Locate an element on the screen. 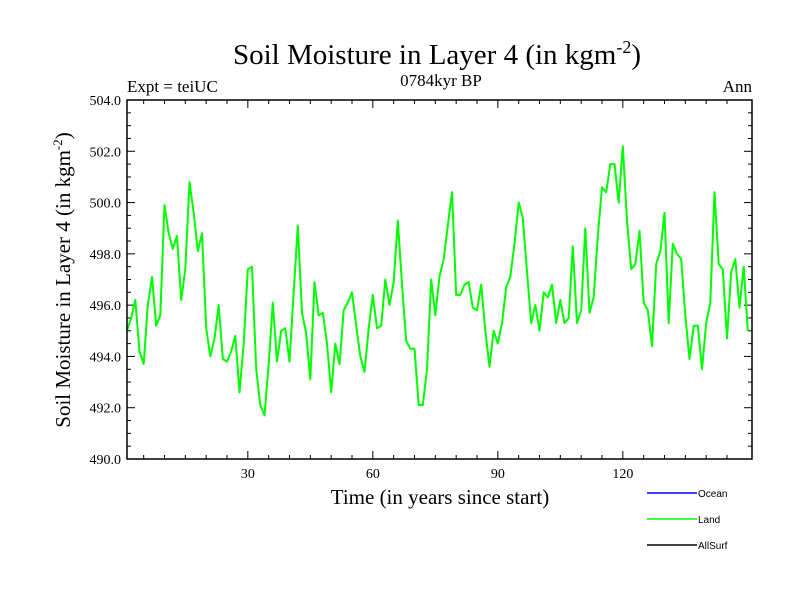 The width and height of the screenshot is (800, 600). x-tick-label: 90 is located at coordinates (498, 474).